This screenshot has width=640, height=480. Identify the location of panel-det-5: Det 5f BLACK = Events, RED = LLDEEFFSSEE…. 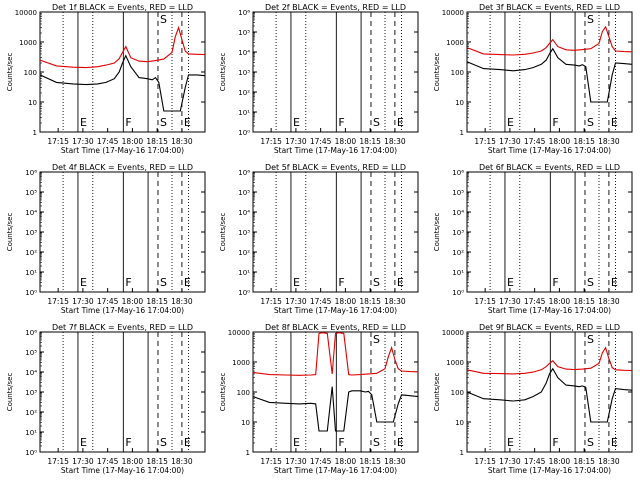
(319, 239).